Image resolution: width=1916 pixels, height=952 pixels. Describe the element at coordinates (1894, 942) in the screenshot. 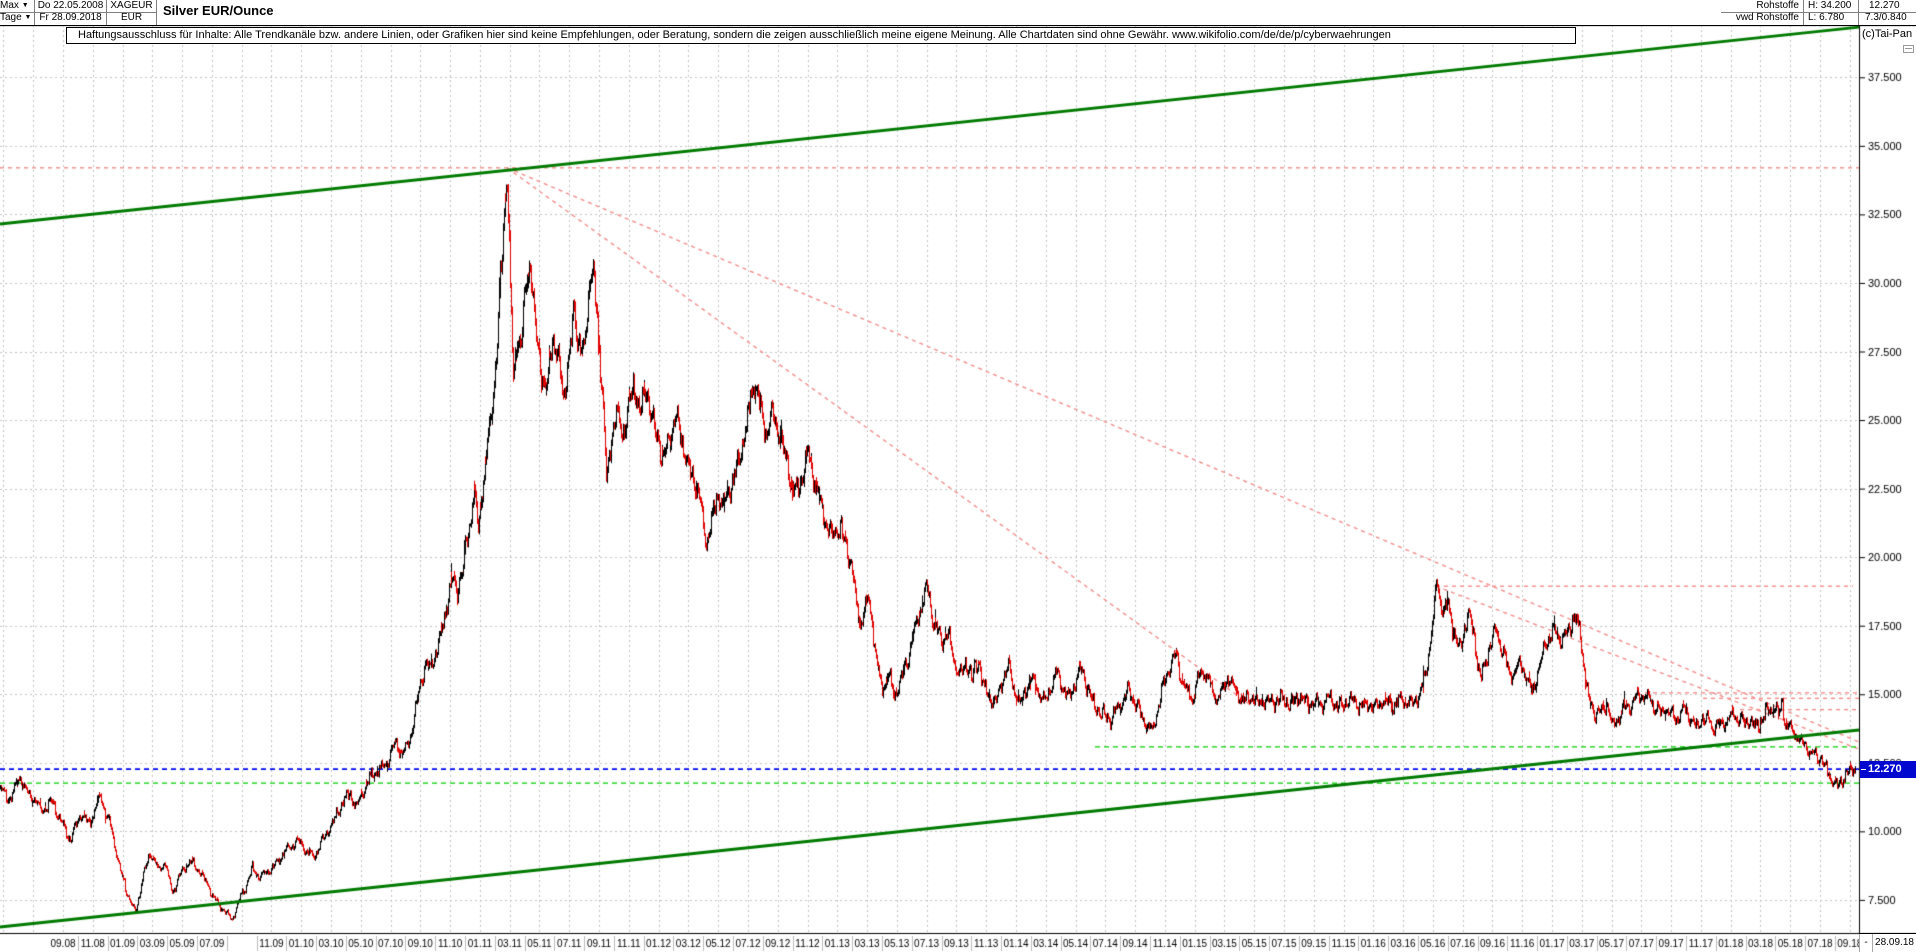

I see `footer-last-date: 28.09.18` at that location.